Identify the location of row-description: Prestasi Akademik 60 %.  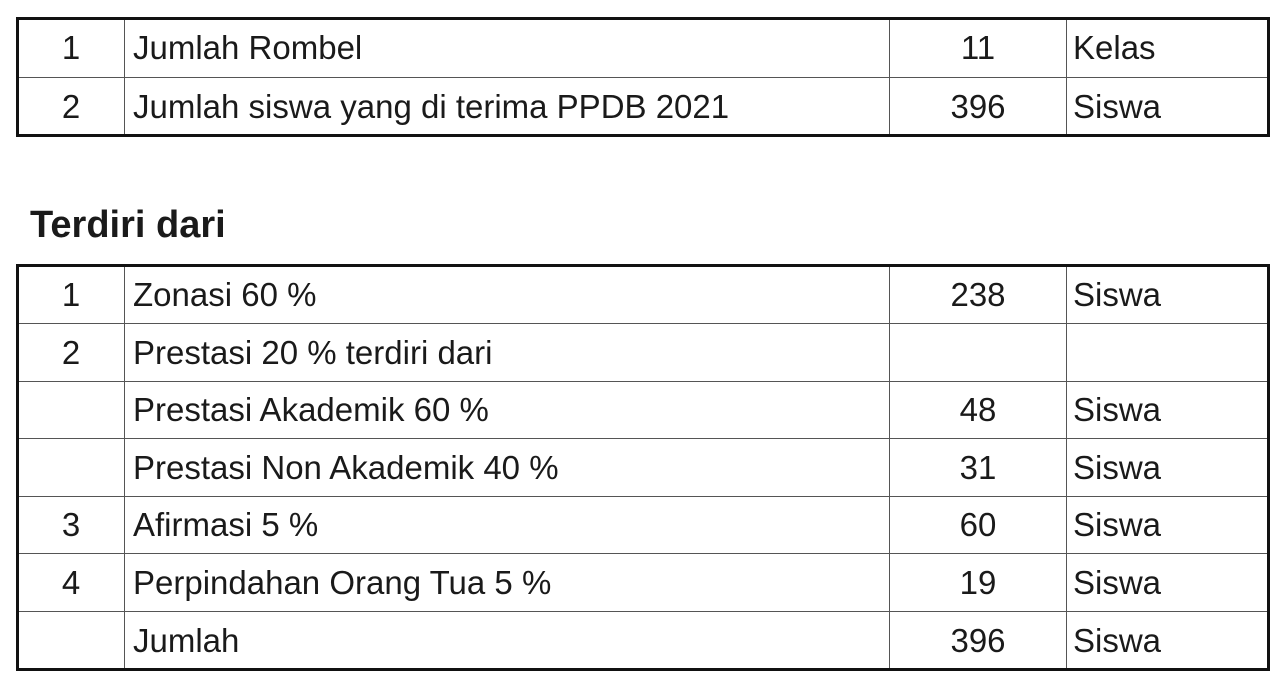
(507, 410).